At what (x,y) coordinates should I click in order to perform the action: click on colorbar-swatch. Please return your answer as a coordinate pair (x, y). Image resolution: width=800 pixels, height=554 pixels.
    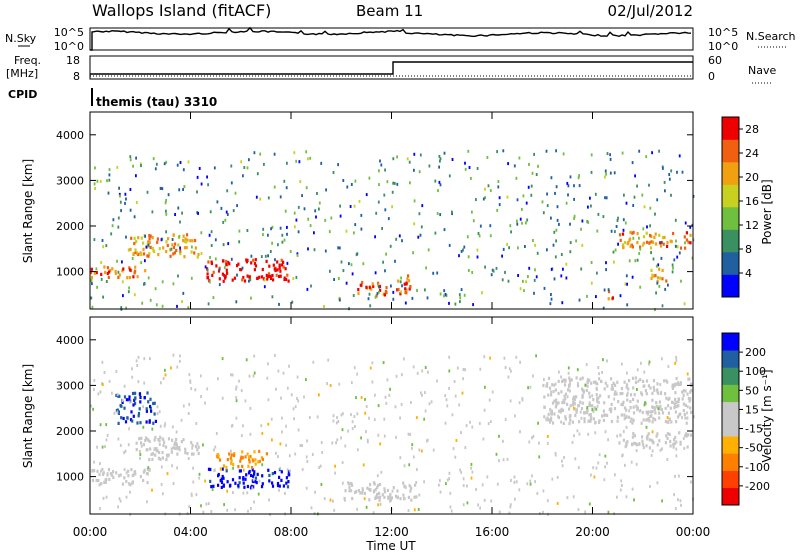
    Looking at the image, I should click on (730, 196).